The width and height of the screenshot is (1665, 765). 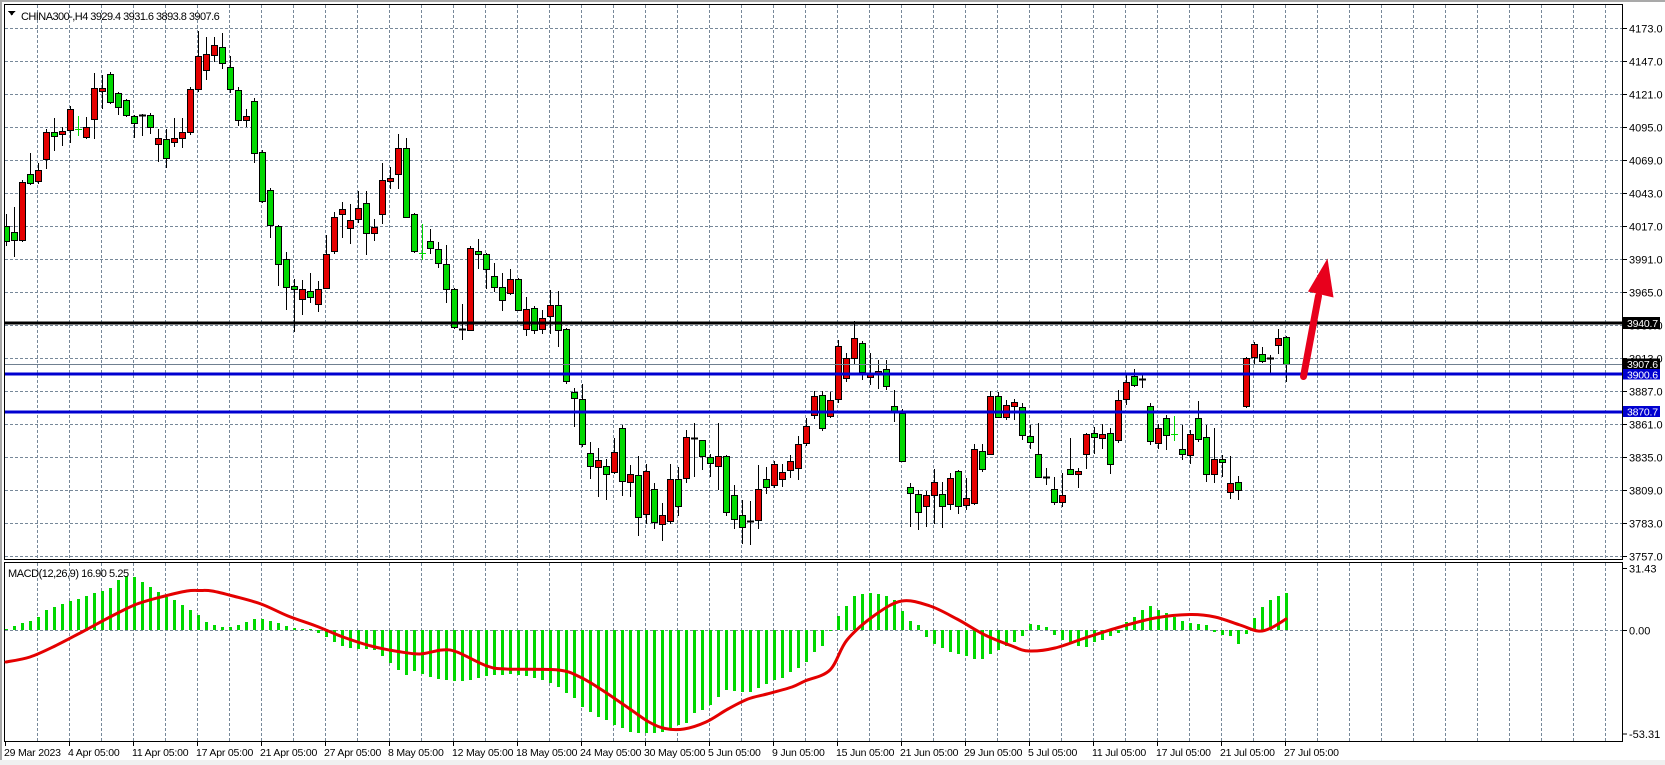 What do you see at coordinates (1646, 30) in the screenshot?
I see `svg-text: 4173.0` at bounding box center [1646, 30].